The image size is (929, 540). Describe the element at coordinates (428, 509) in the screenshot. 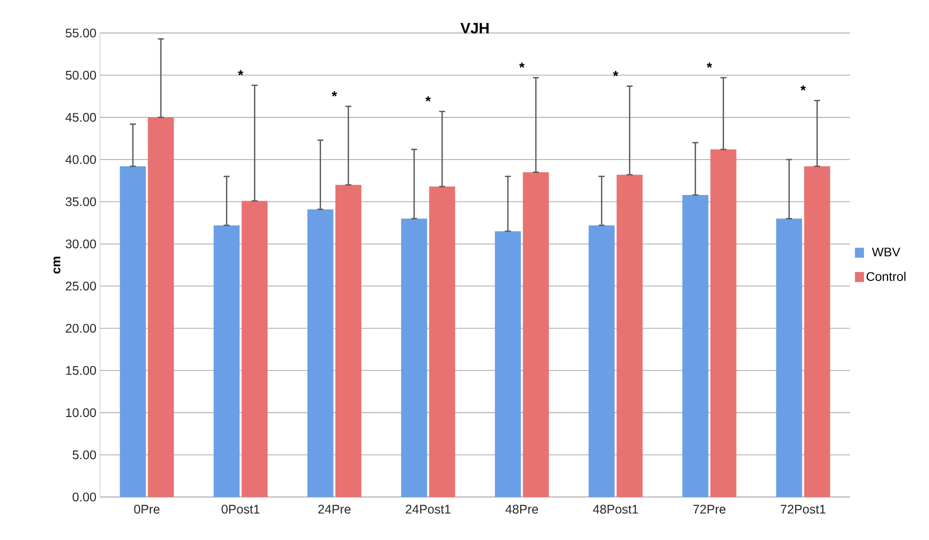

I see `x-tick-label: 24Post1` at that location.